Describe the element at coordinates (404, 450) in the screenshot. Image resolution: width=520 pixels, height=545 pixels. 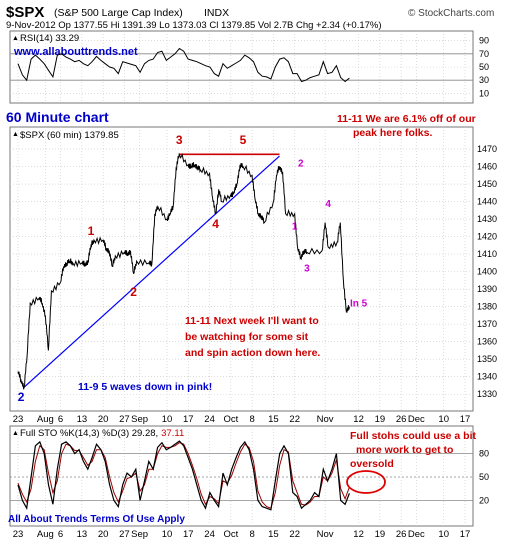
I see `stochastic-note-line-2: more work to get to` at that location.